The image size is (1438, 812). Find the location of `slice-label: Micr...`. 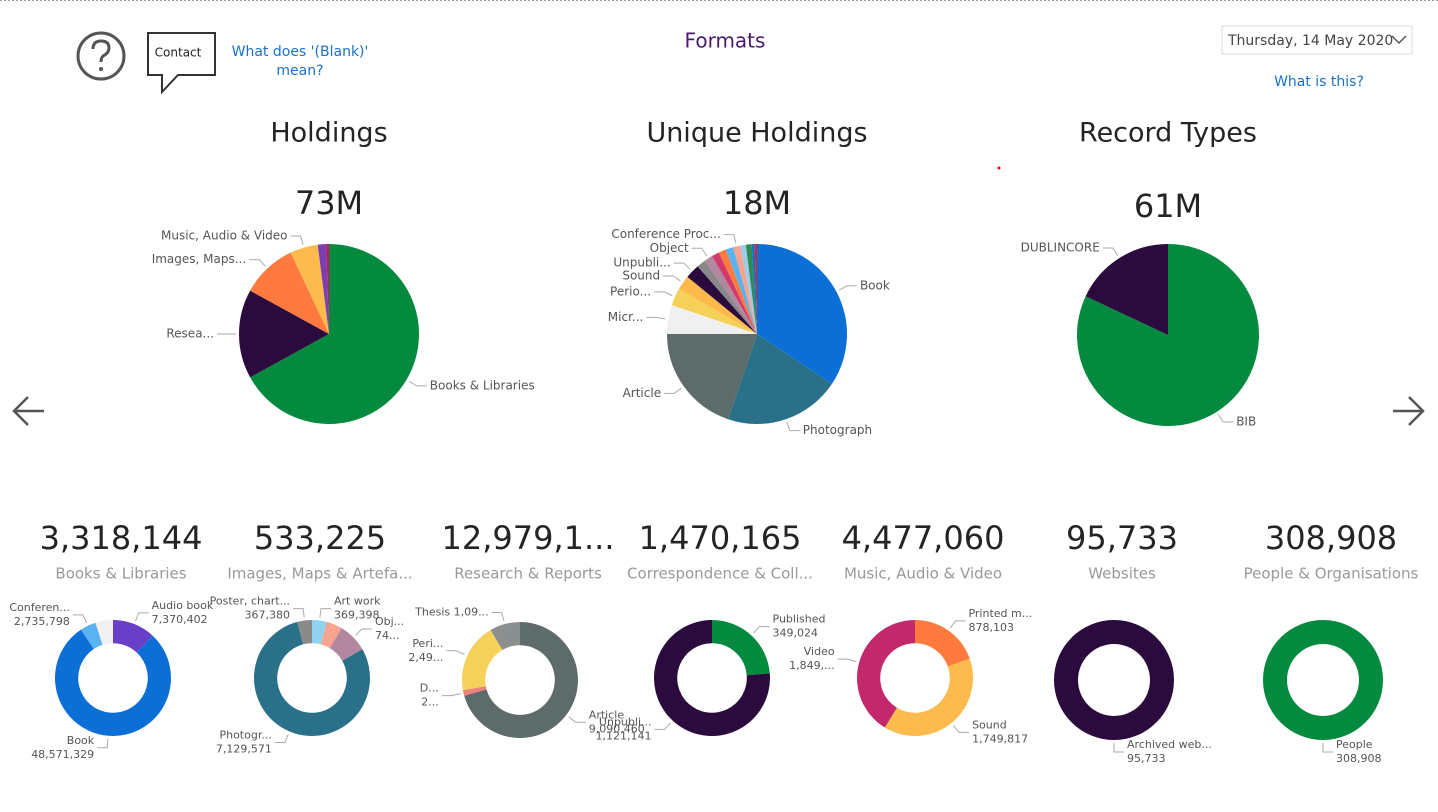

slice-label: Micr... is located at coordinates (626, 317).